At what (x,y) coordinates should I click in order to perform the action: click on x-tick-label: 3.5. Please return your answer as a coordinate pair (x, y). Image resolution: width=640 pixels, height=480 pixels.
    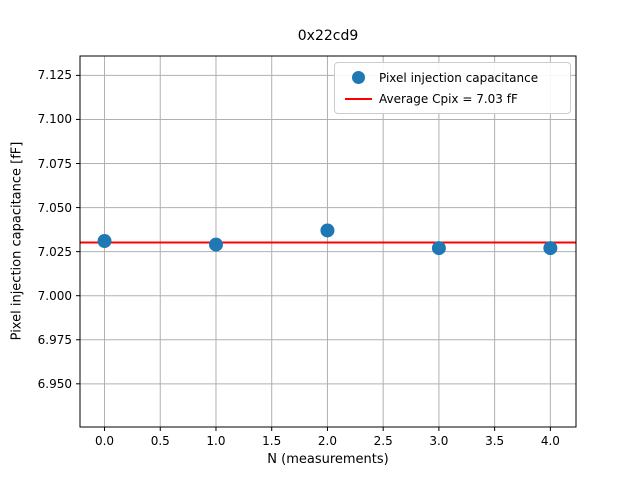
    Looking at the image, I should click on (495, 441).